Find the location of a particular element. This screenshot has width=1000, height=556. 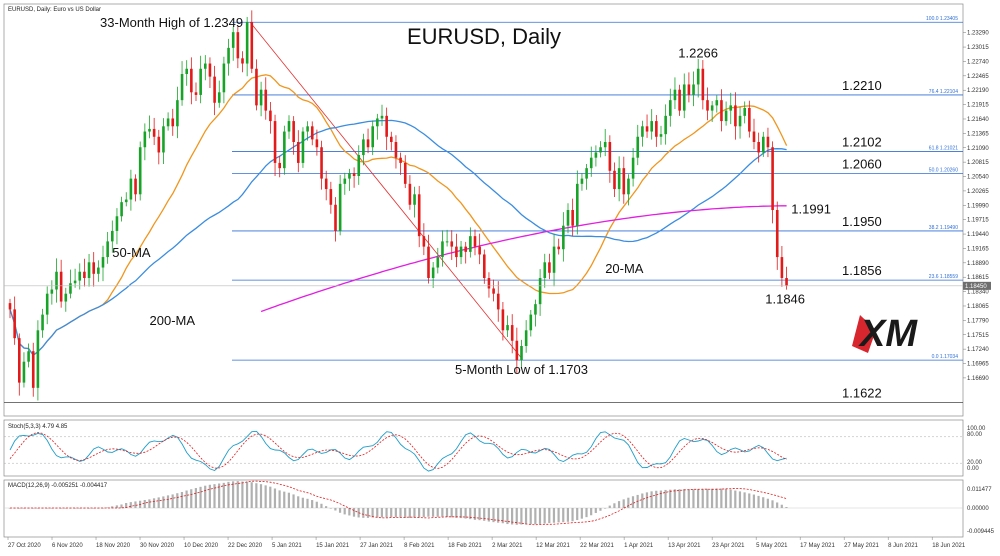

time-tick-label: 5 Jan 2021 is located at coordinates (287, 546).